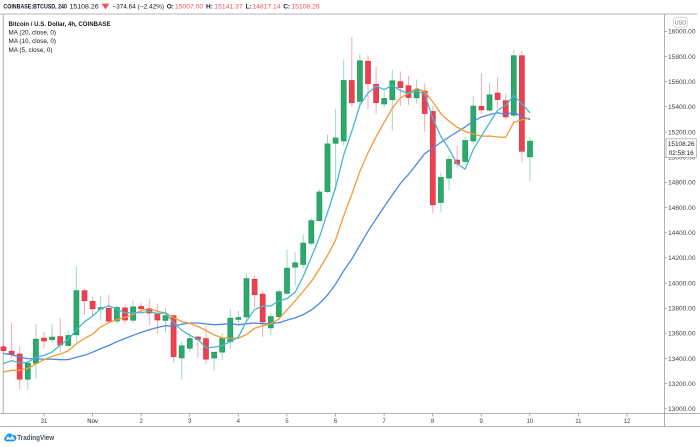  I want to click on svg-text: Nov, so click(92, 422).